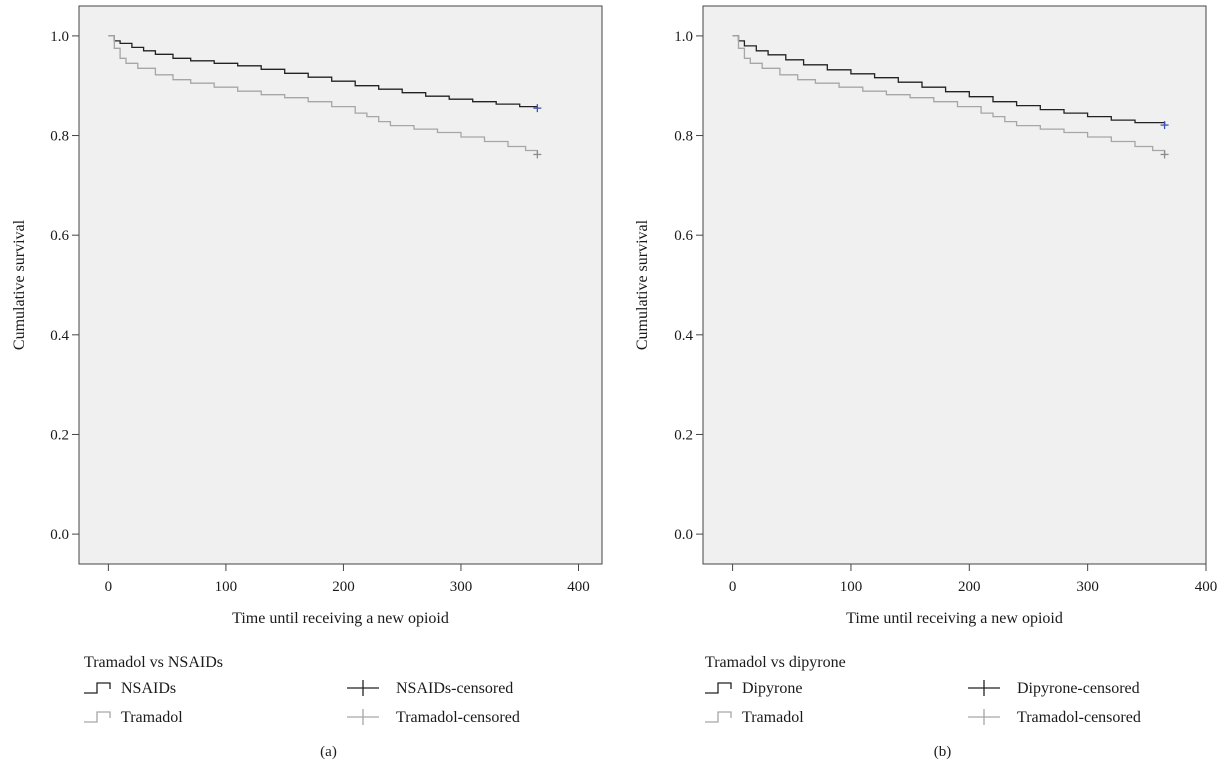 The width and height of the screenshot is (1223, 780). What do you see at coordinates (537, 108) in the screenshot?
I see `censor-mark-nsaids` at bounding box center [537, 108].